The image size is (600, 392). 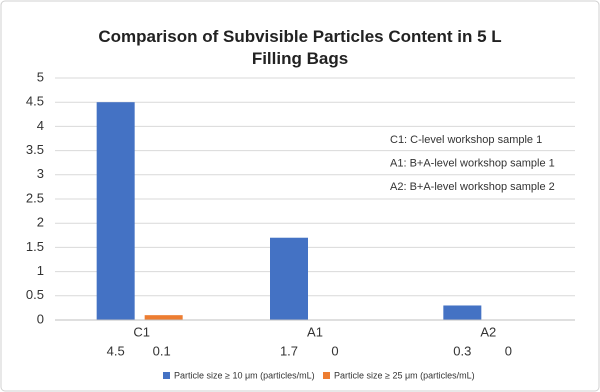 What do you see at coordinates (40, 222) in the screenshot?
I see `y-tick-label: 2` at bounding box center [40, 222].